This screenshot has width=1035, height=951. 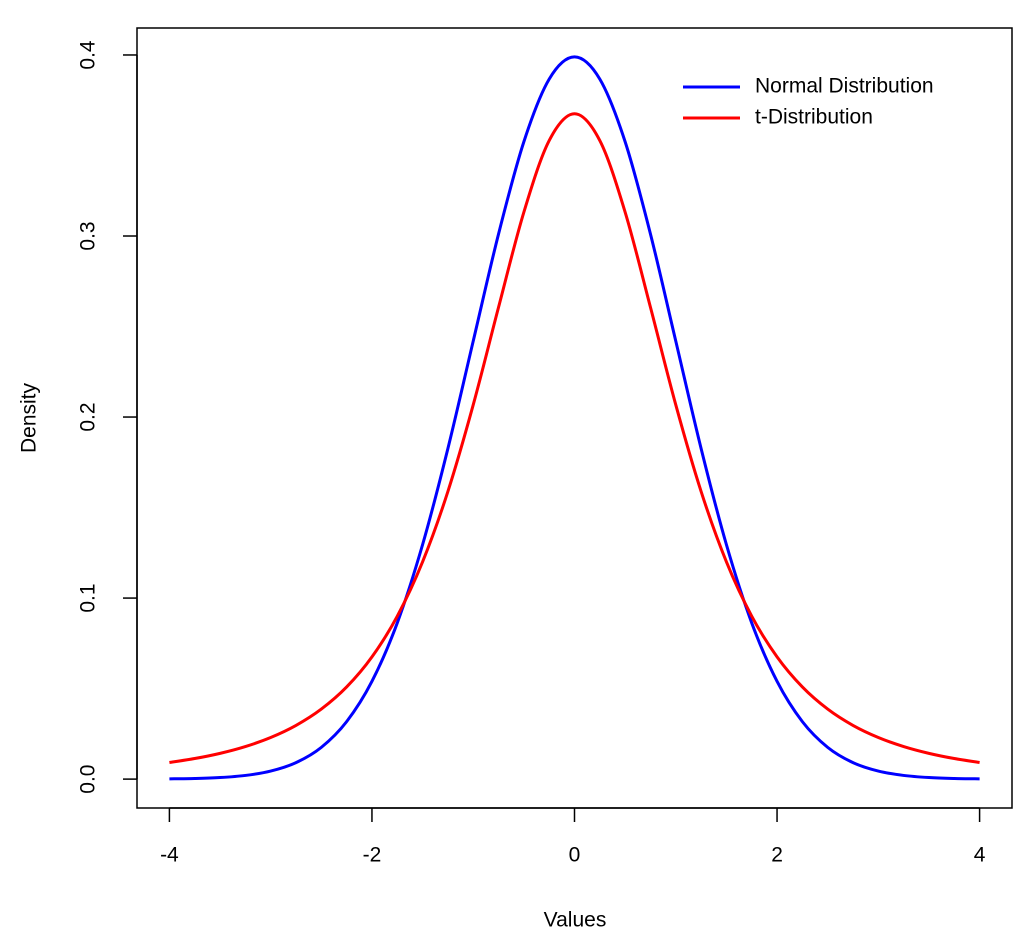 I want to click on x-axis-label: Values, so click(x=575, y=920).